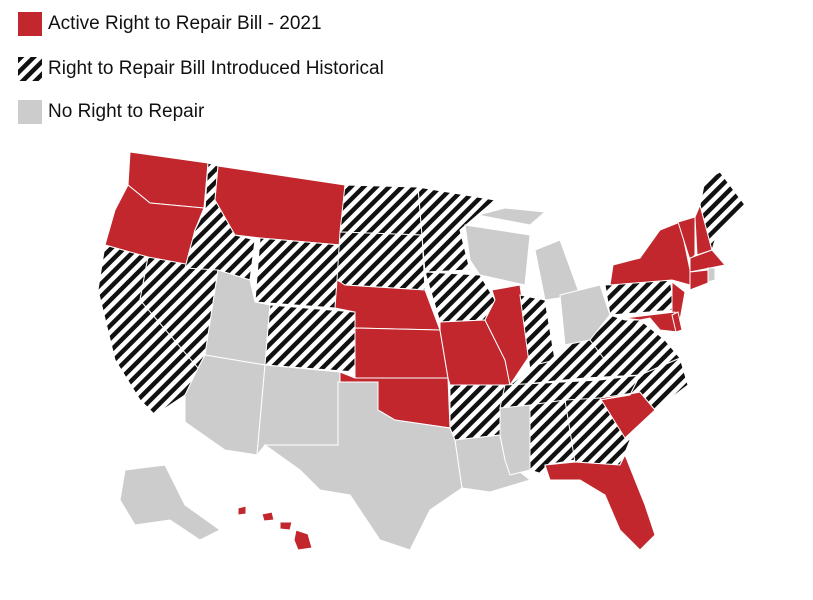 Image resolution: width=813 pixels, height=600 pixels. What do you see at coordinates (185, 23) in the screenshot?
I see `legend-label: Active Right to Repair Bill - 2021` at bounding box center [185, 23].